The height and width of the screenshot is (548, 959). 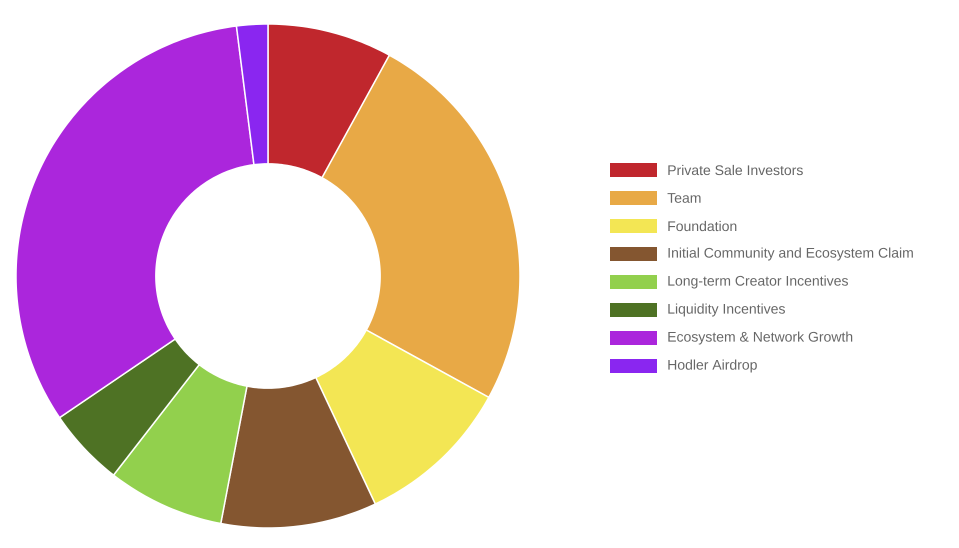 I want to click on legend-label: Long-term Creator Incentives, so click(x=758, y=282).